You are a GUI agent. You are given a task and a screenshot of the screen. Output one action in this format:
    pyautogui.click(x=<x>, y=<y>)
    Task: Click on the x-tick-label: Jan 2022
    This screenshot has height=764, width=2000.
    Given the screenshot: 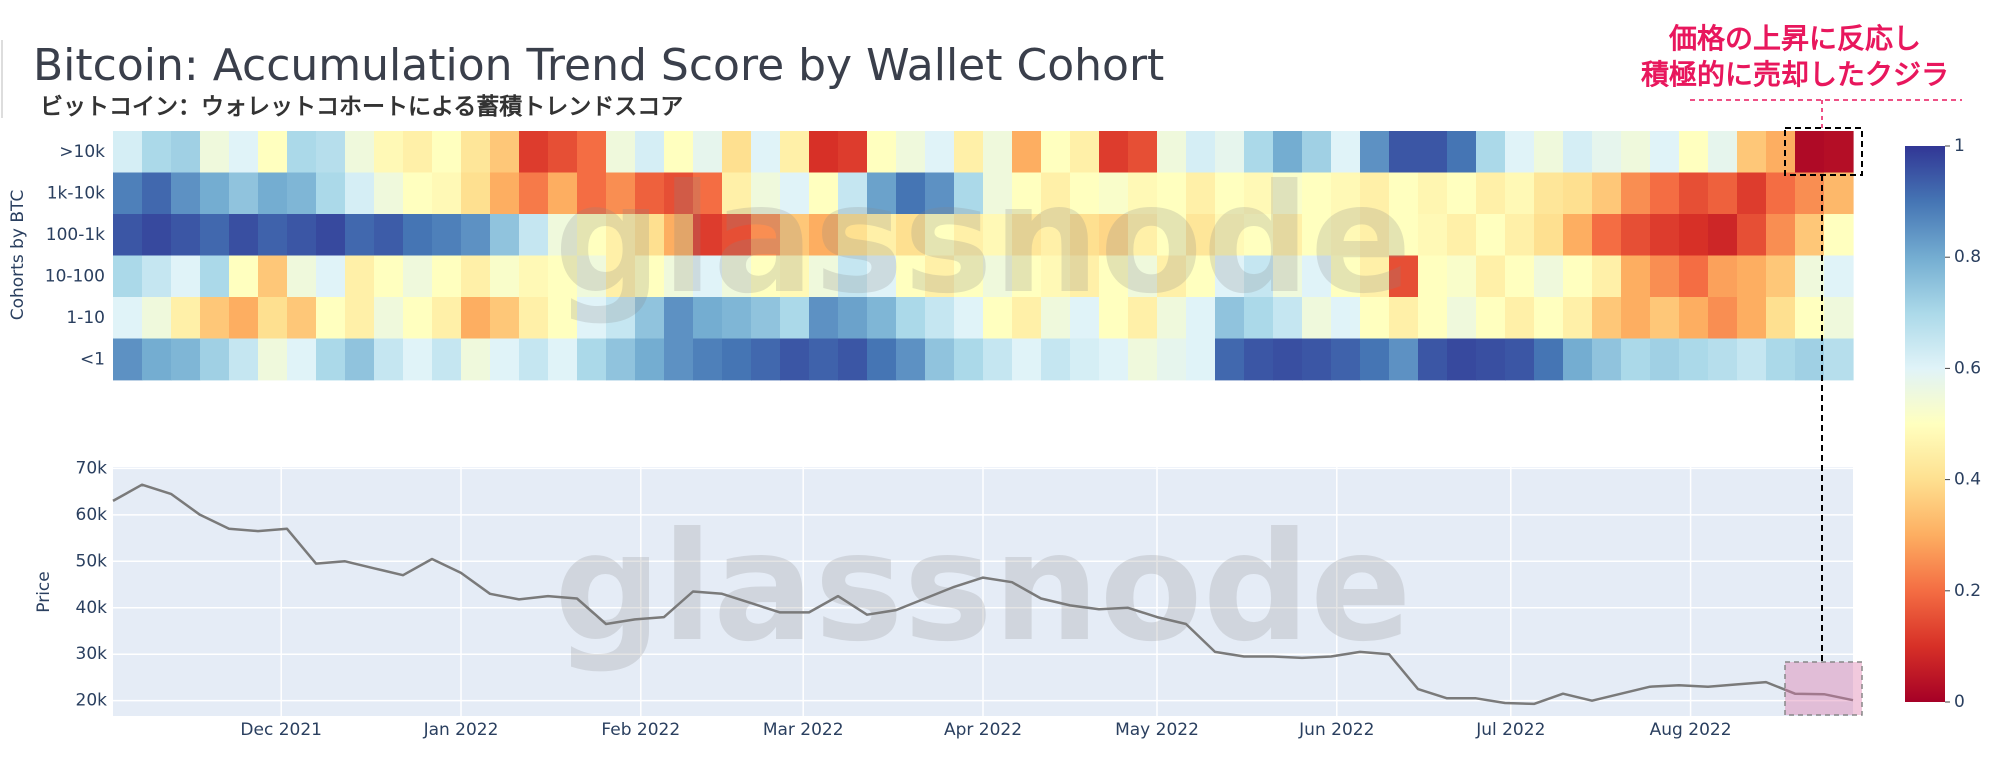 What is the action you would take?
    pyautogui.click(x=461, y=730)
    